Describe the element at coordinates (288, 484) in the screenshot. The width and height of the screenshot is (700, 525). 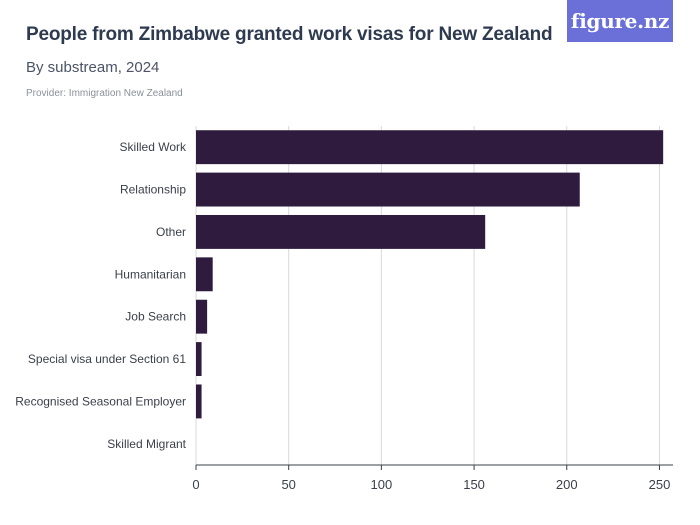
I see `x-tick-label: 50` at that location.